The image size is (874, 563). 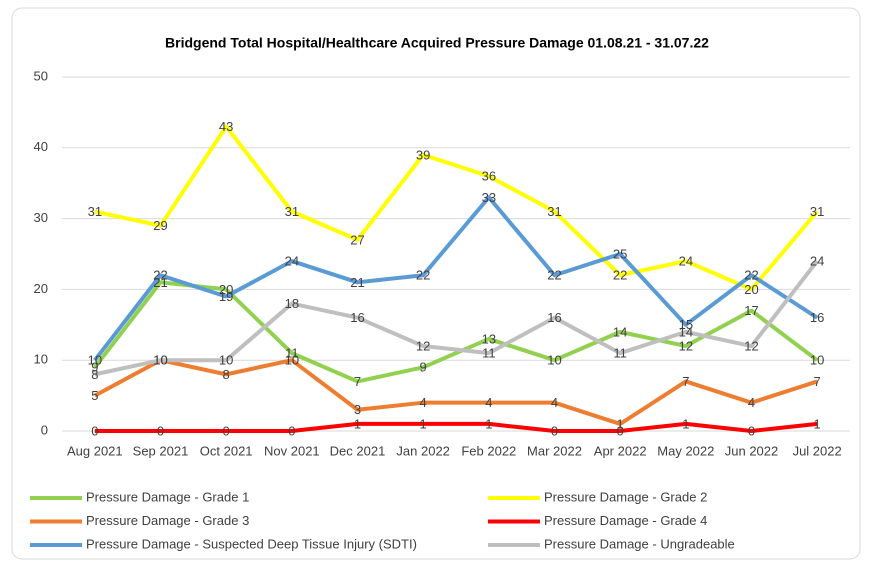 I want to click on y-tick-label: 50, so click(x=41, y=75).